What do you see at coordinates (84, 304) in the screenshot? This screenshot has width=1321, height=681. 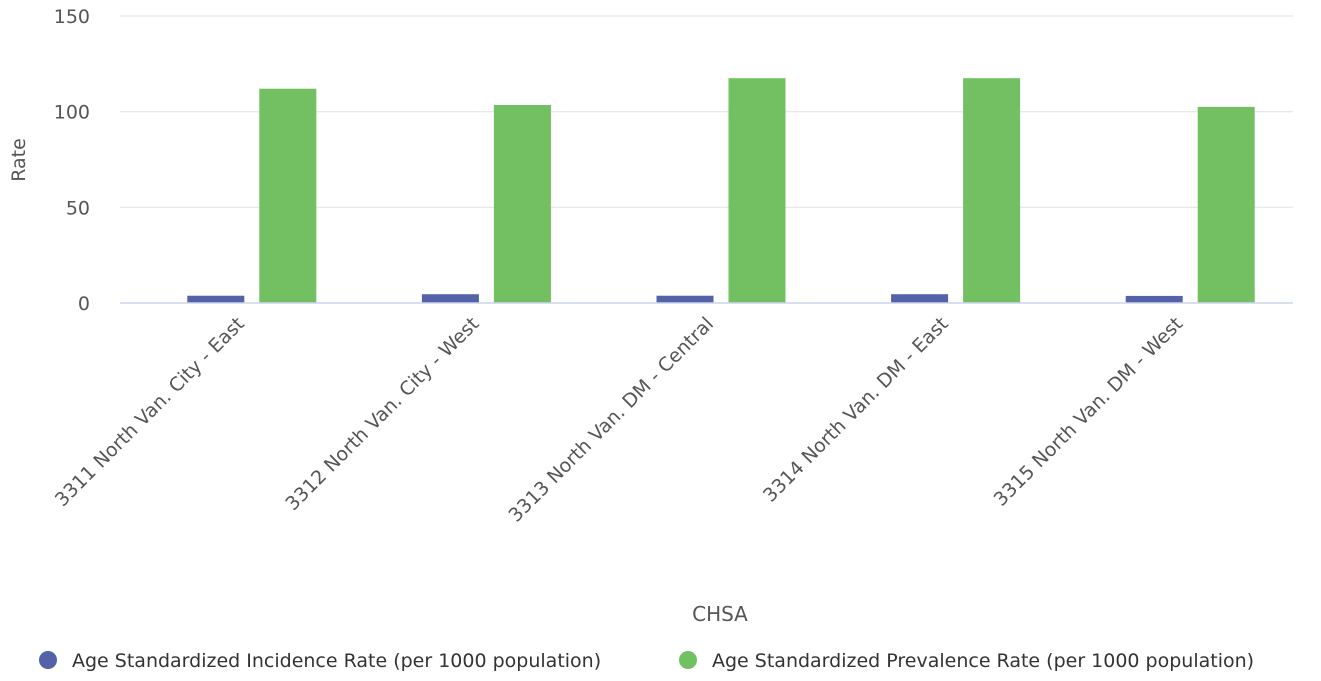 I see `y-tick-label: 0` at bounding box center [84, 304].